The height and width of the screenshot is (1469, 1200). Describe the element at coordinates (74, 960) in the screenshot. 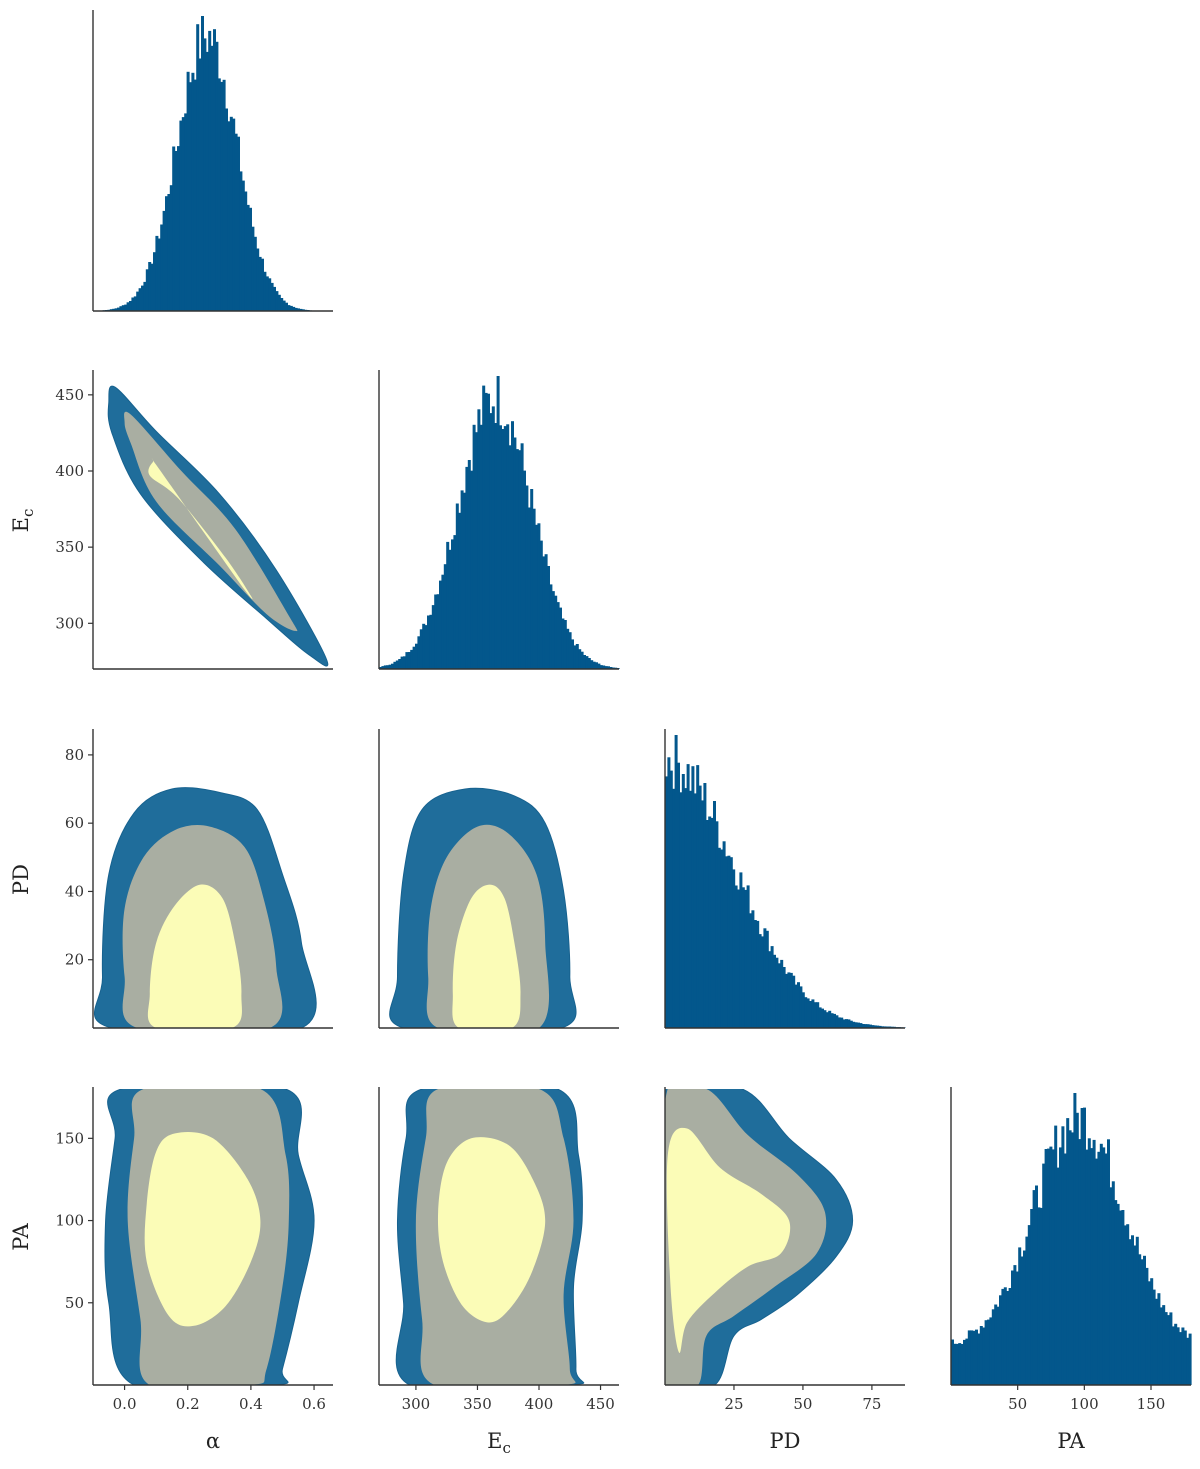

I see `y-tick-label: 20` at that location.